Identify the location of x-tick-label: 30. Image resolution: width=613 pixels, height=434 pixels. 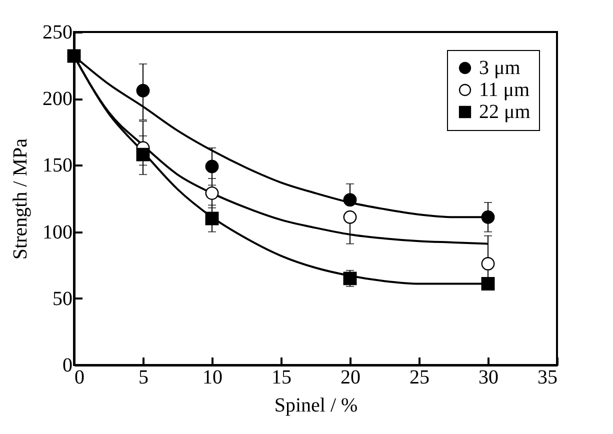
(488, 377).